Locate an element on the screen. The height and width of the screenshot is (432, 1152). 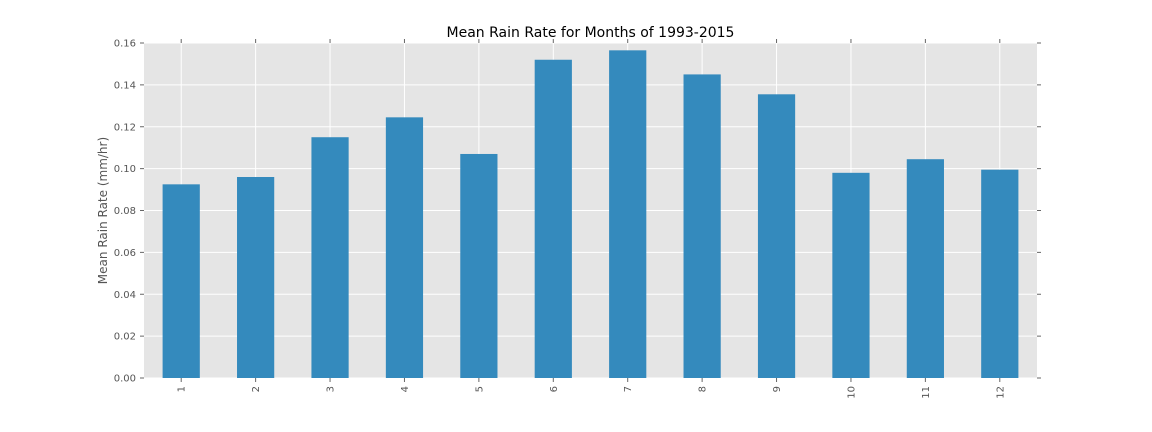
x-tick-label: 11 is located at coordinates (926, 392).